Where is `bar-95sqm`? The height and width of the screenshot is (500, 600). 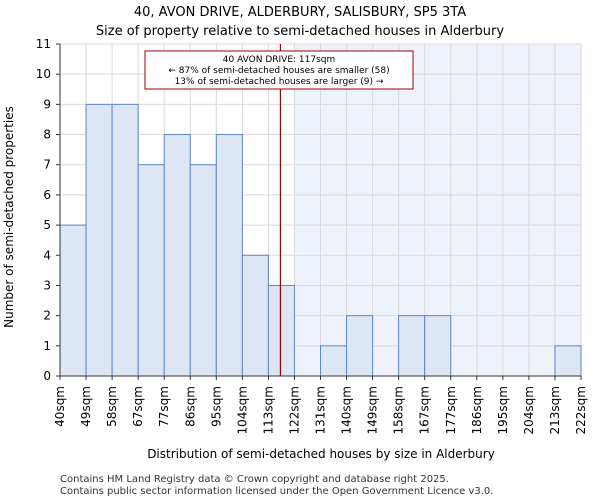 bar-95sqm is located at coordinates (229, 255).